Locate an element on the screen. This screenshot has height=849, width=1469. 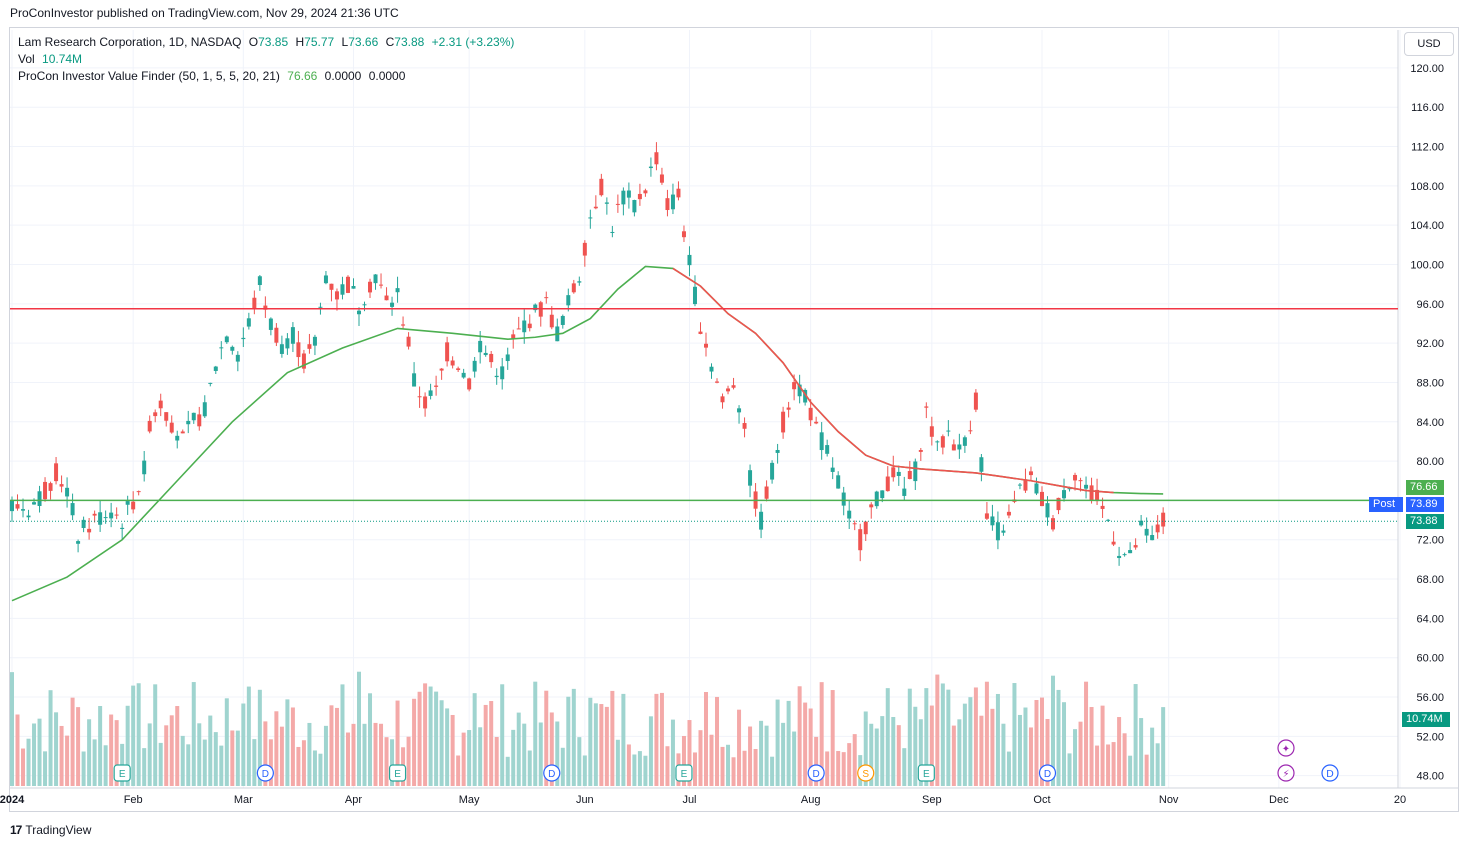
open-value: 73.85 is located at coordinates (273, 42).